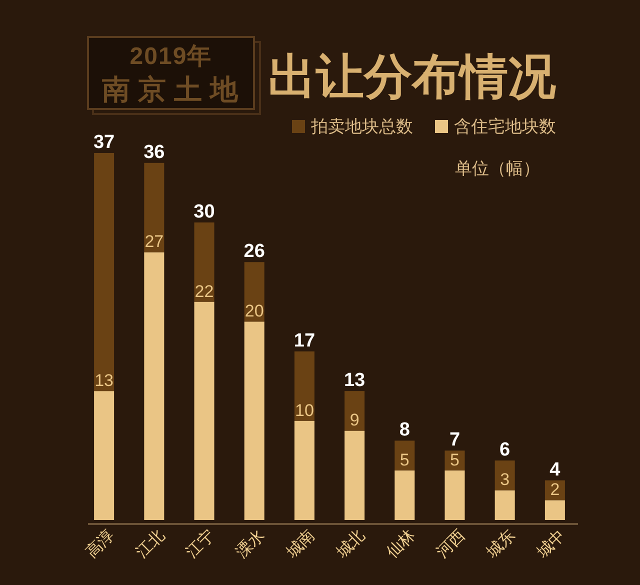  Describe the element at coordinates (412, 77) in the screenshot. I see `title: 出让分布情况` at that location.